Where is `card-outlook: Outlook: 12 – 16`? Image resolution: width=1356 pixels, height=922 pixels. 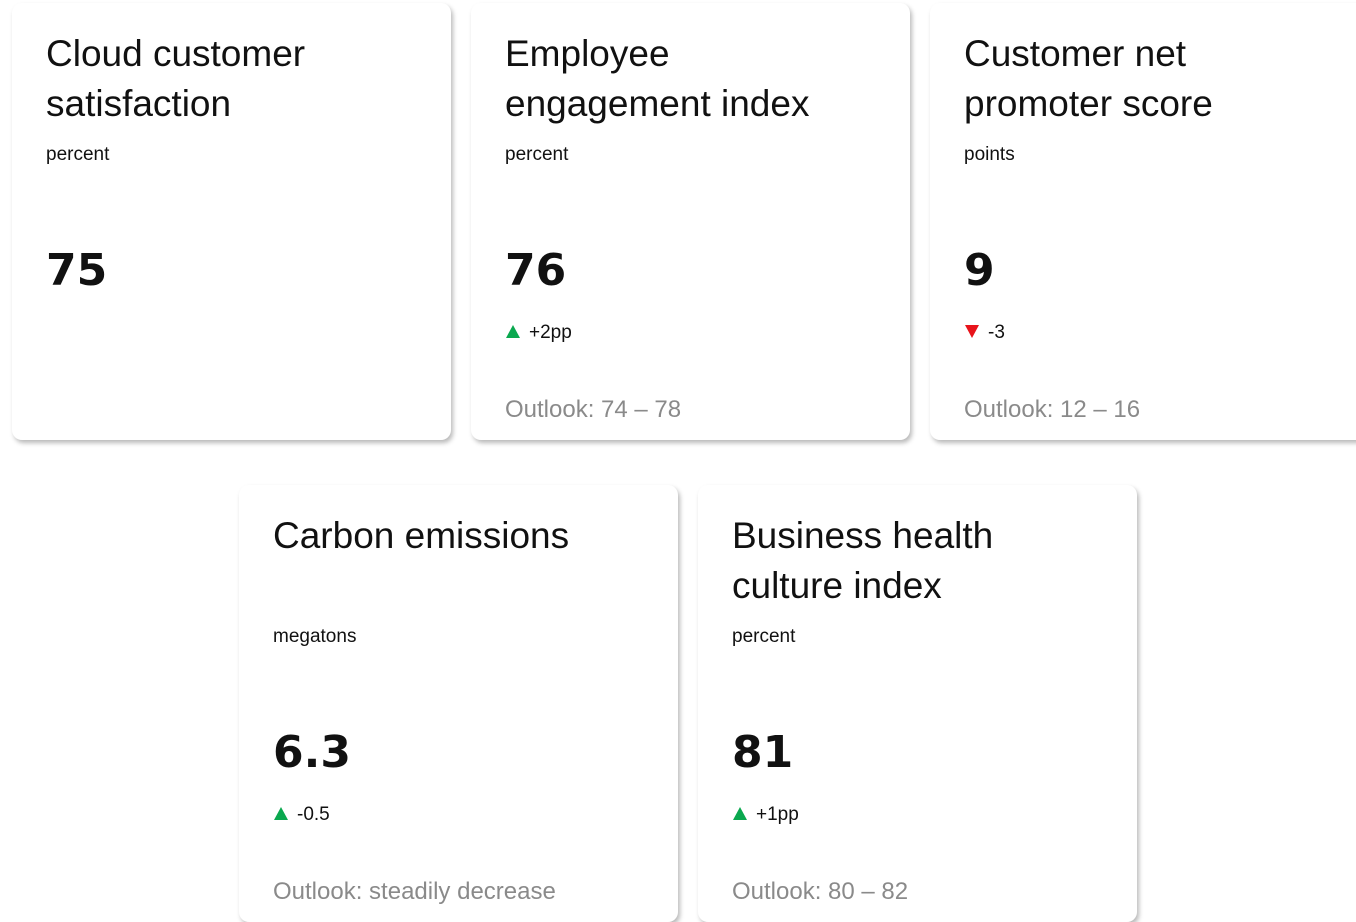
card-outlook: Outlook: 12 – 16 is located at coordinates (1052, 409).